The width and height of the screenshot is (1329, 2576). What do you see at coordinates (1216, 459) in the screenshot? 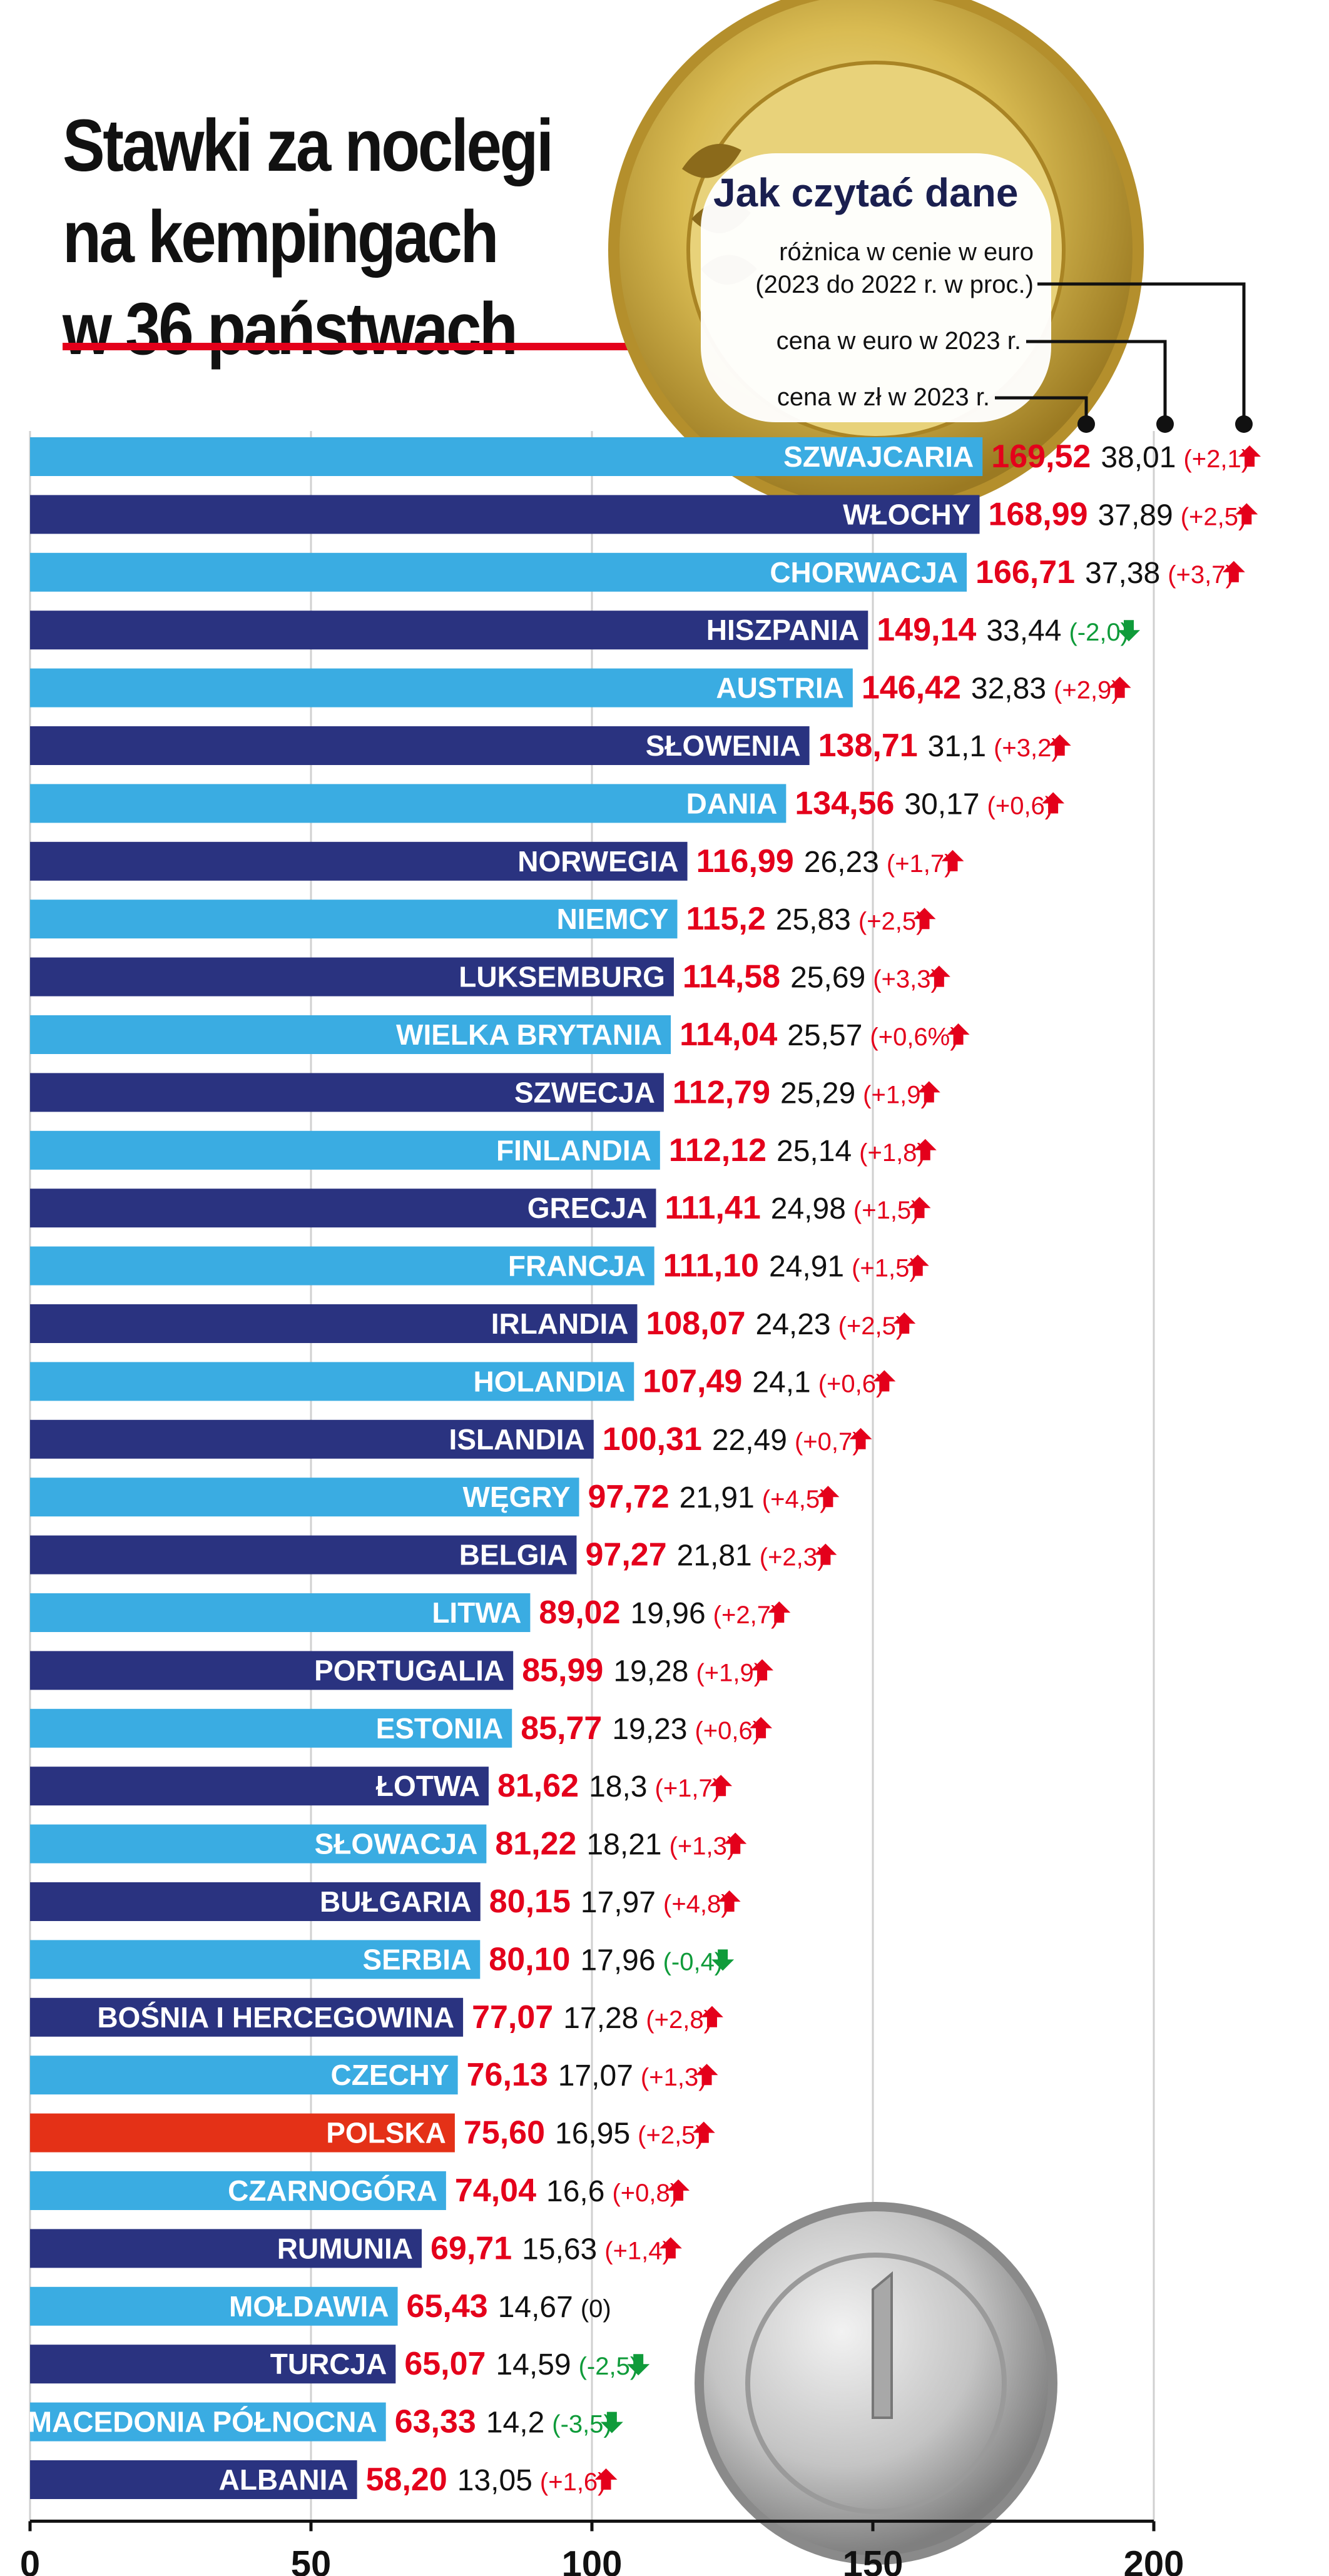
I see `diff-value: (+2,1)` at bounding box center [1216, 459].